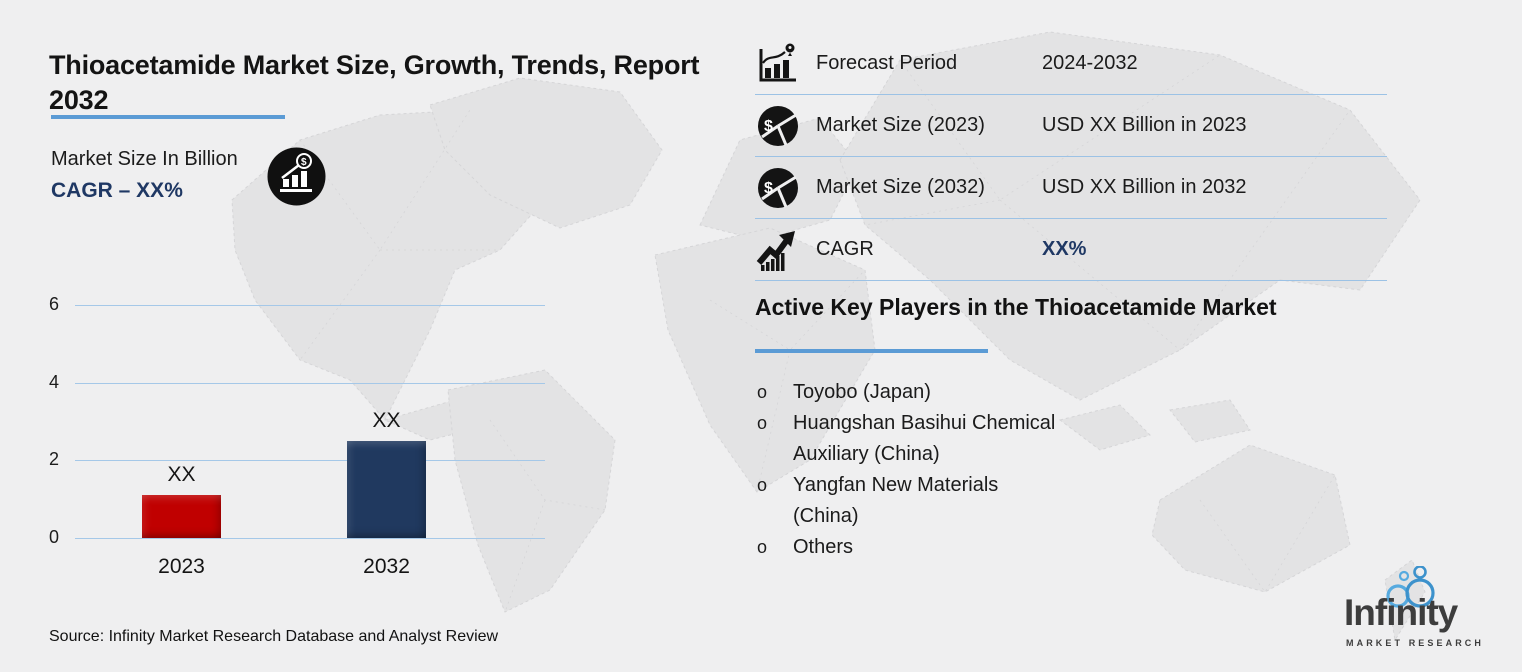 The image size is (1522, 672). What do you see at coordinates (896, 500) in the screenshot?
I see `player-name: Yangfan New Materials (China)` at bounding box center [896, 500].